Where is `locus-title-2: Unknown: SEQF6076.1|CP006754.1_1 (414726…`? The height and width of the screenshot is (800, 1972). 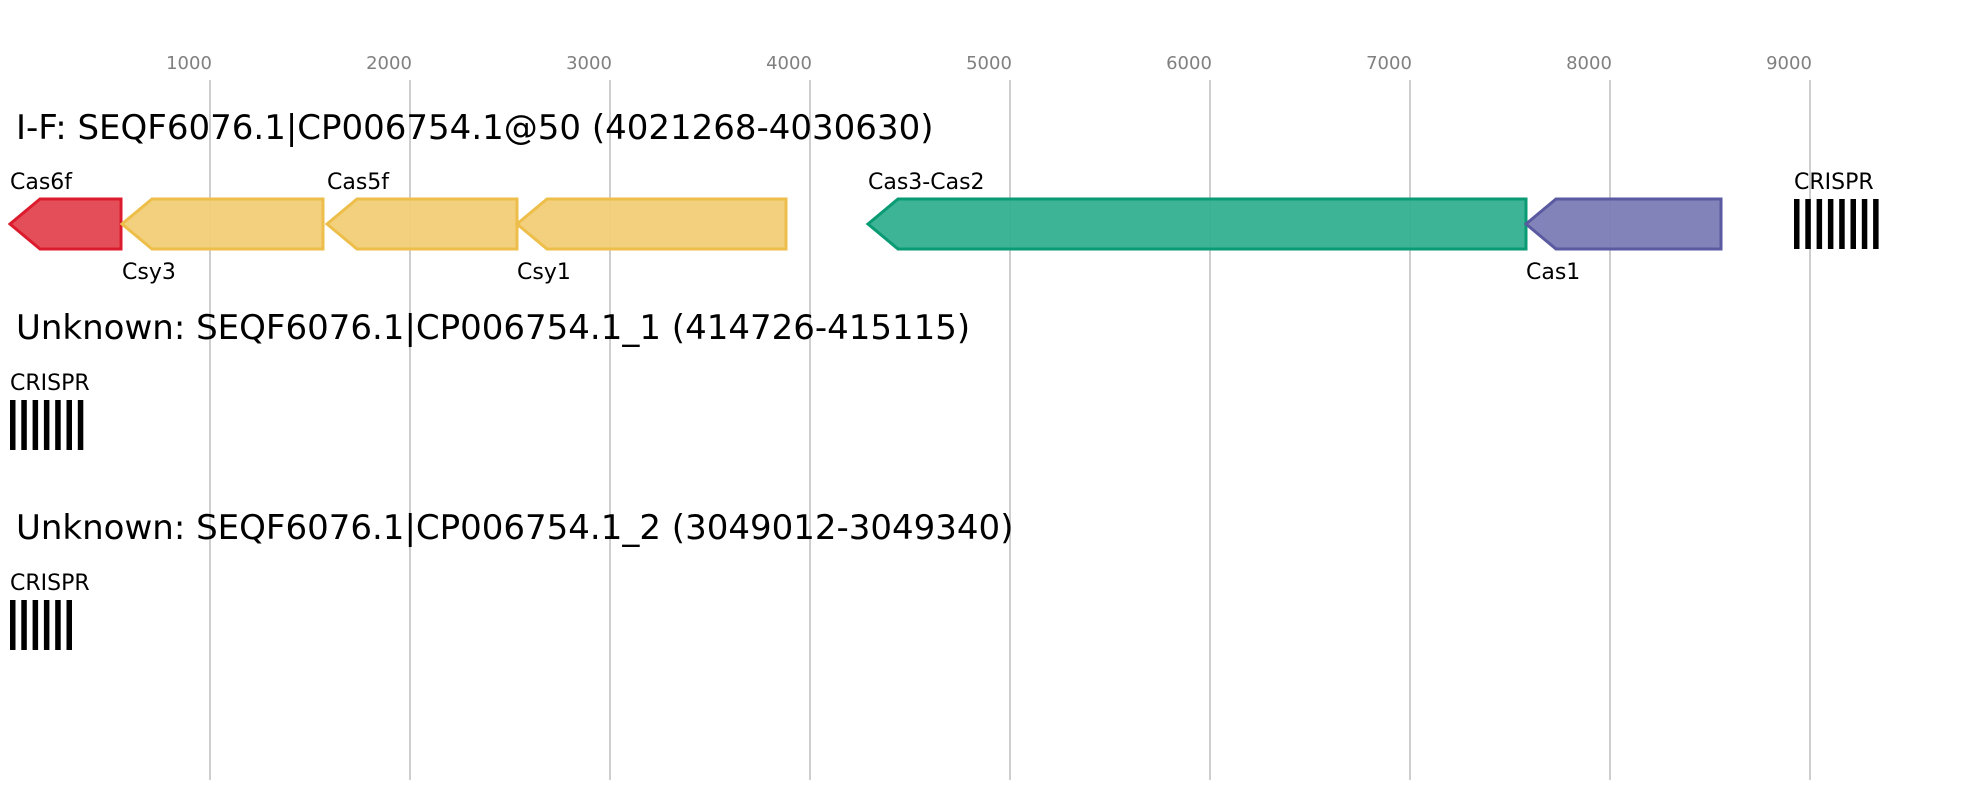
locus-title-2: Unknown: SEQF6076.1|CP006754.1_1 (414726… is located at coordinates (493, 328).